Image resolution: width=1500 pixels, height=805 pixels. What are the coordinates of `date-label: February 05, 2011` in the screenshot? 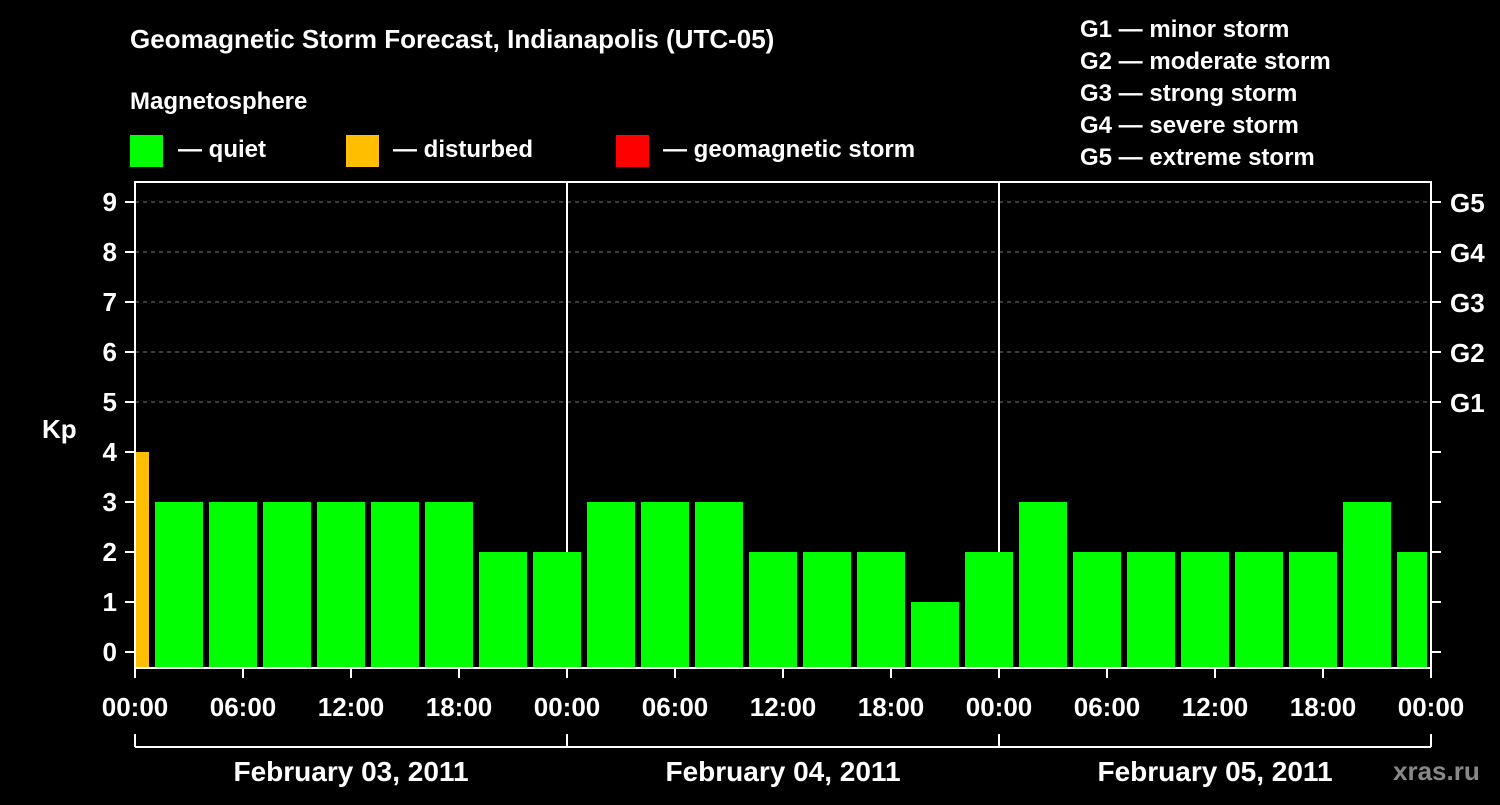 It's located at (1214, 771).